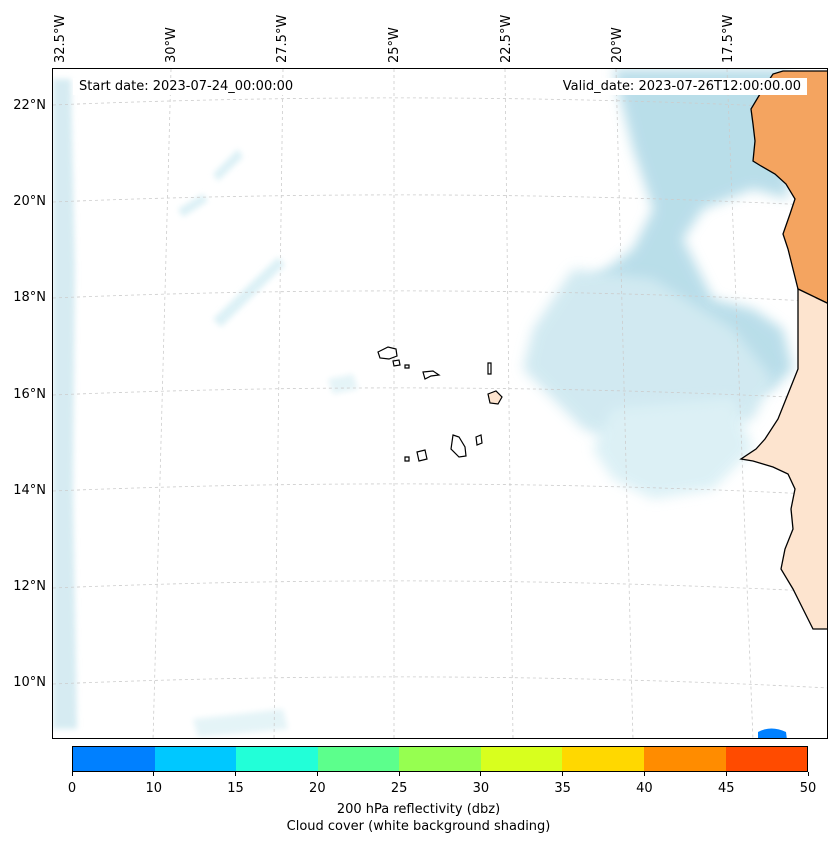 This screenshot has height=843, width=837. What do you see at coordinates (407, 459) in the screenshot?
I see `island-brava` at bounding box center [407, 459].